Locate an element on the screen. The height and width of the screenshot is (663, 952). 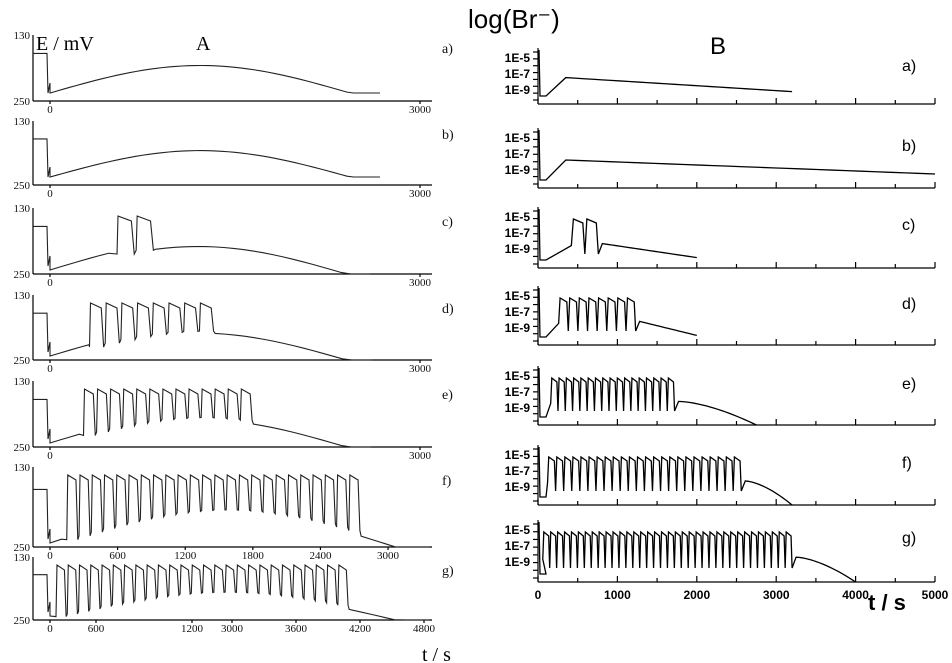
panel-b-subplot-label: d) is located at coordinates (909, 304).